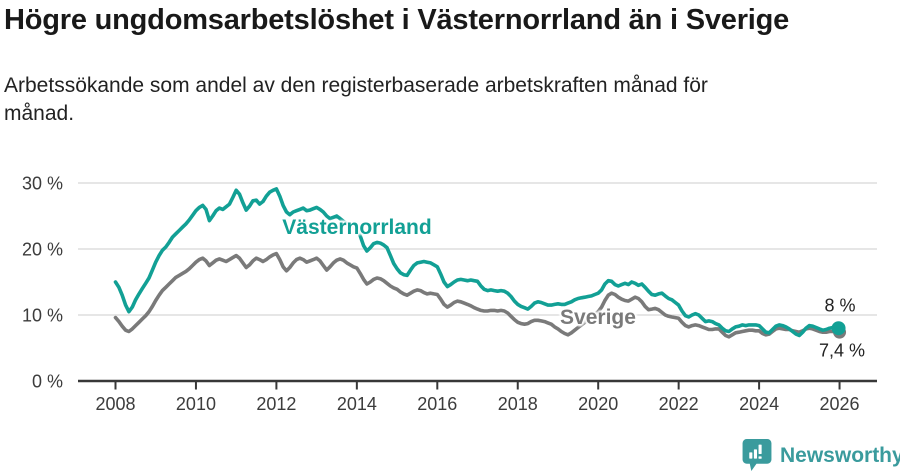 Image resolution: width=900 pixels, height=474 pixels. What do you see at coordinates (357, 404) in the screenshot?
I see `x-tick-label: 2014` at bounding box center [357, 404].